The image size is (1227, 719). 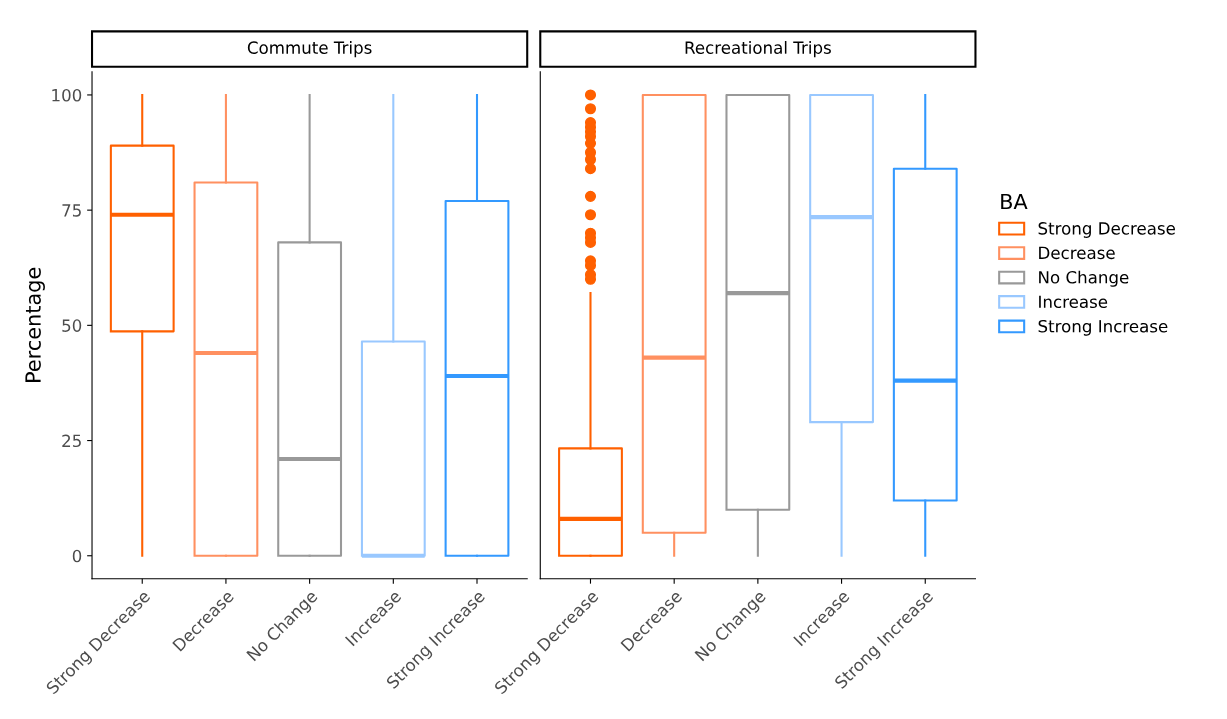 What do you see at coordinates (71, 441) in the screenshot?
I see `y-tick-label: 25` at bounding box center [71, 441].